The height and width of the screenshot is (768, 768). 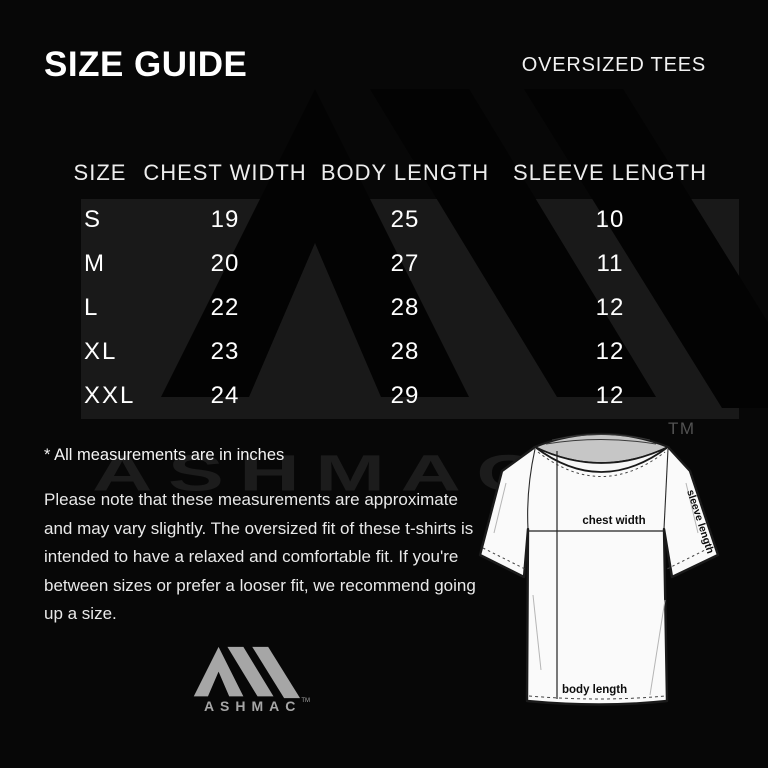 I want to click on collar-stitch, so click(x=601, y=464).